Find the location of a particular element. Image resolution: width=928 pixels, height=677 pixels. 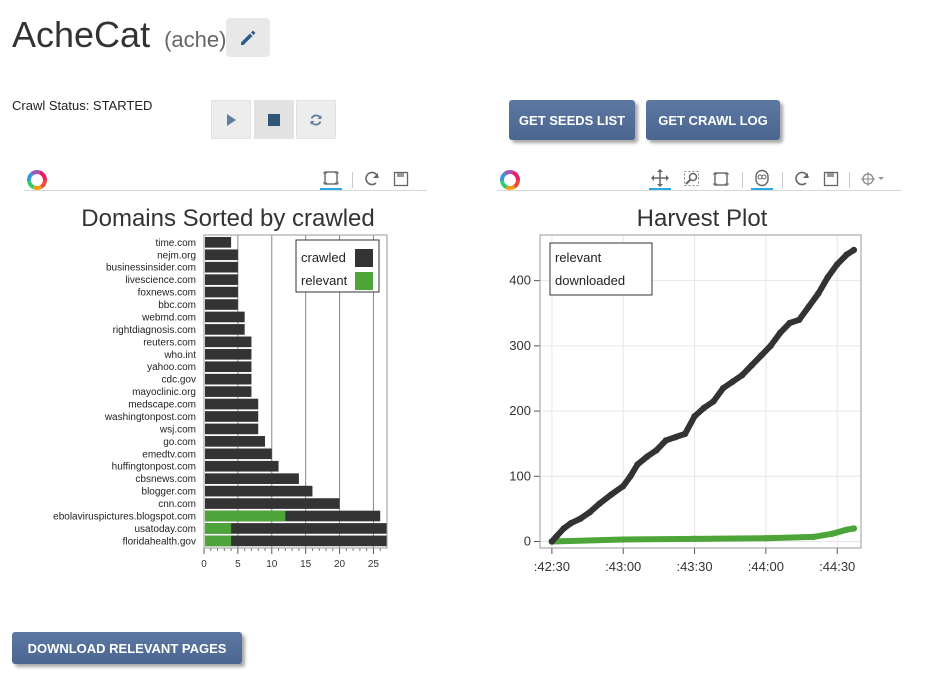

category-label: huffingtonpost.com is located at coordinates (154, 467).